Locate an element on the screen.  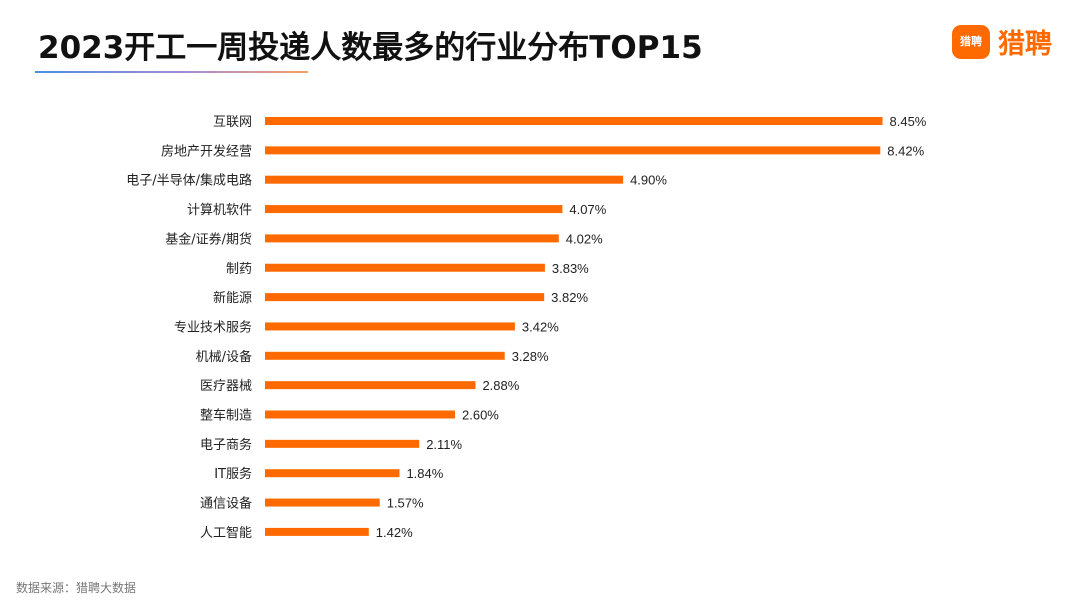
value-label: 8.42% is located at coordinates (905, 150).